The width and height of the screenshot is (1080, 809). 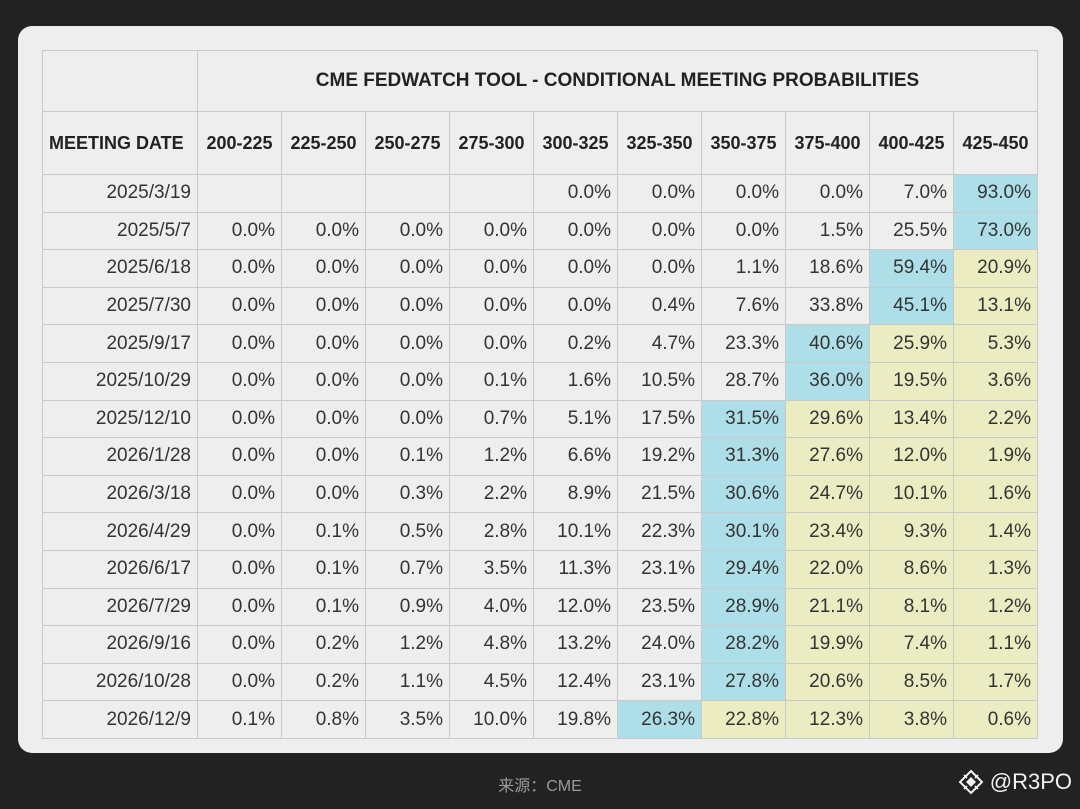 I want to click on probability-cell: 29.6%, so click(x=827, y=419).